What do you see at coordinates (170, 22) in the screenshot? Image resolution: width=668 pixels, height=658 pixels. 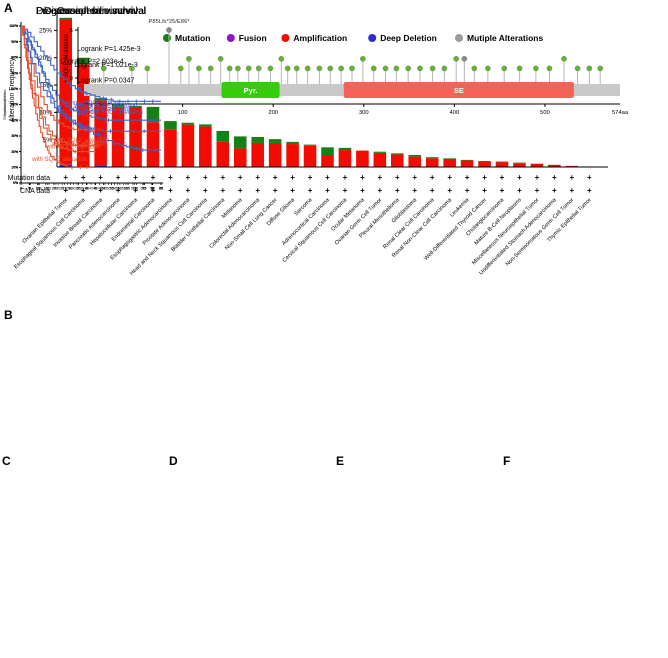 I see `mutation-annotation: P85Lfs*25/E86*` at bounding box center [170, 22].